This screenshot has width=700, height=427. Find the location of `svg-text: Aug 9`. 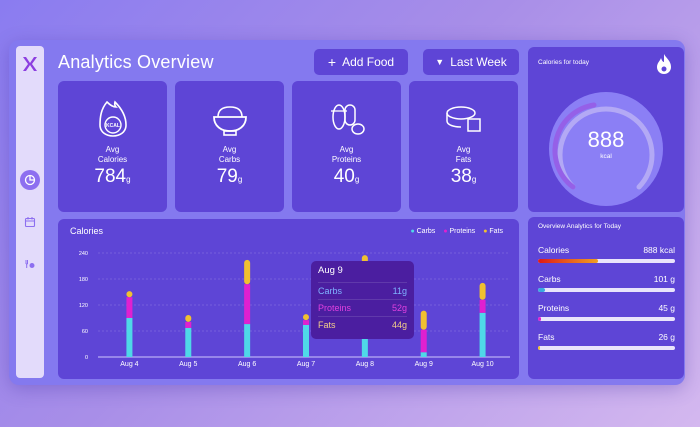

svg-text: Aug 9 is located at coordinates (424, 364).